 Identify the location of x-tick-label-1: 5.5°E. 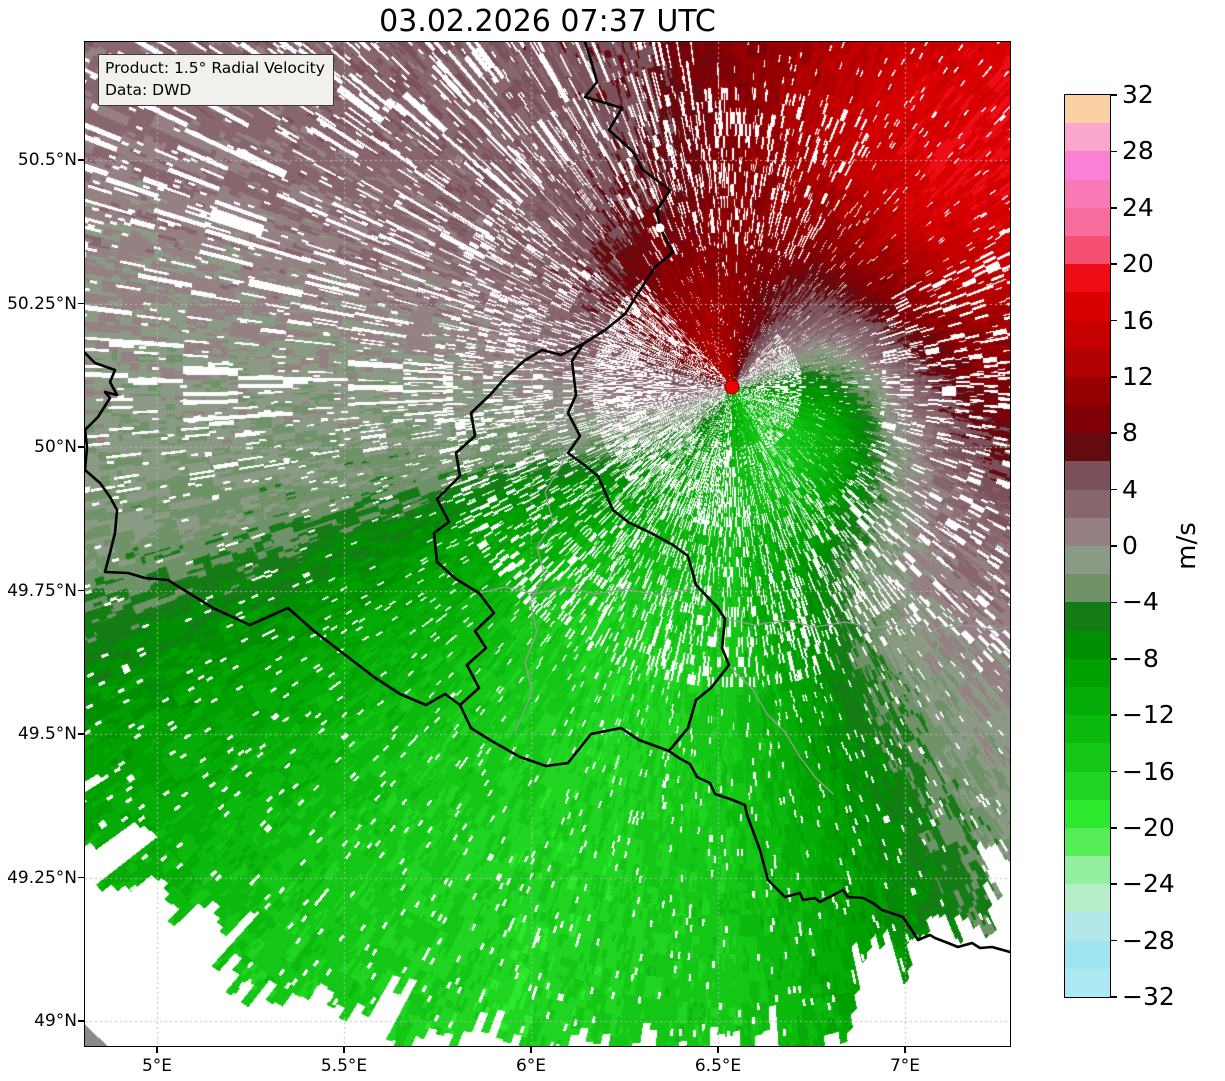
(344, 1066).